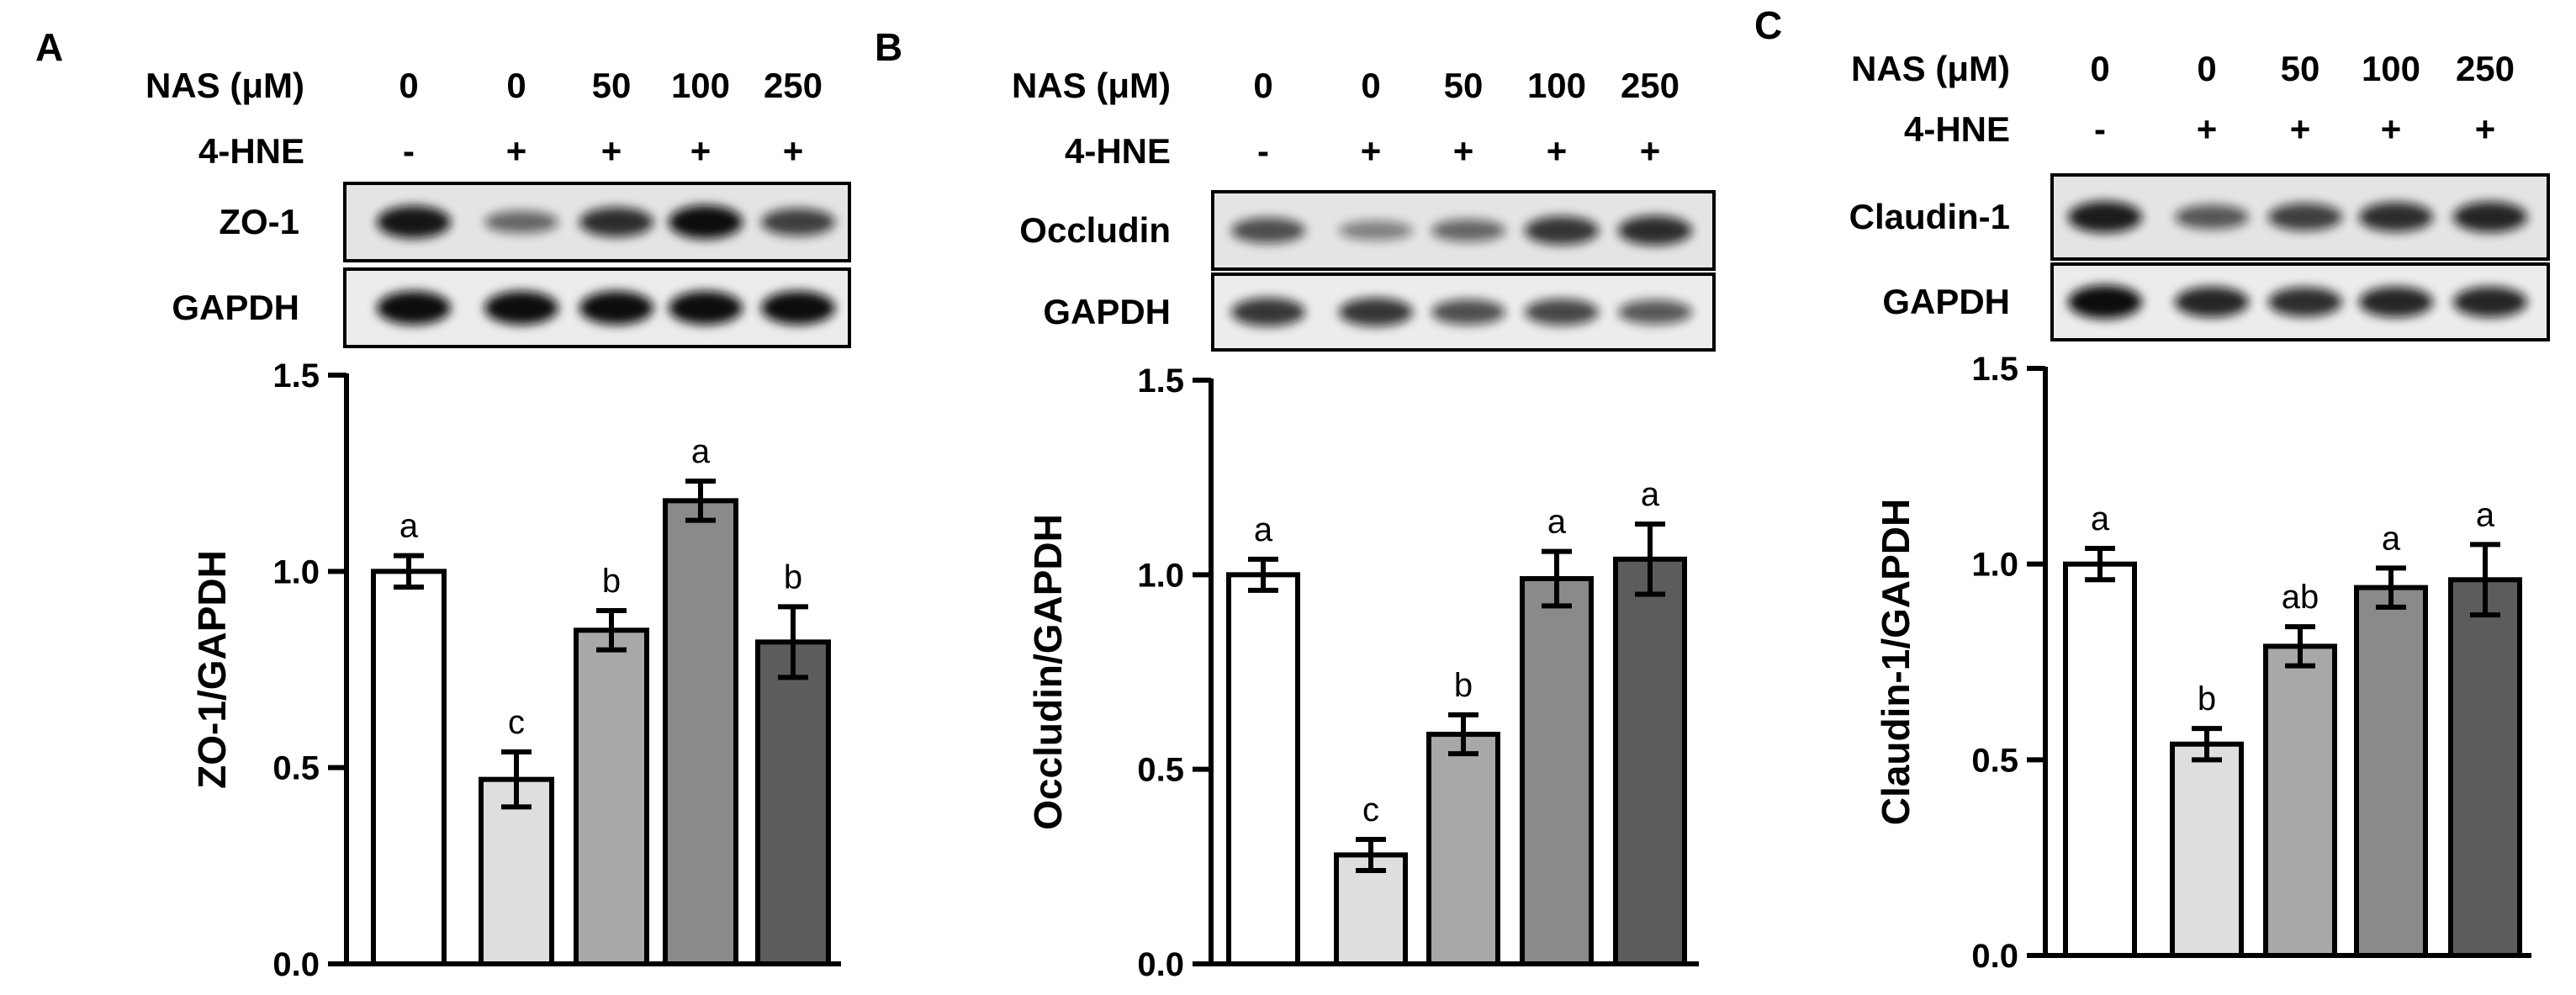 This screenshot has width=2576, height=995. Describe the element at coordinates (1929, 217) in the screenshot. I see `target-blot-label: Claudin-1` at that location.